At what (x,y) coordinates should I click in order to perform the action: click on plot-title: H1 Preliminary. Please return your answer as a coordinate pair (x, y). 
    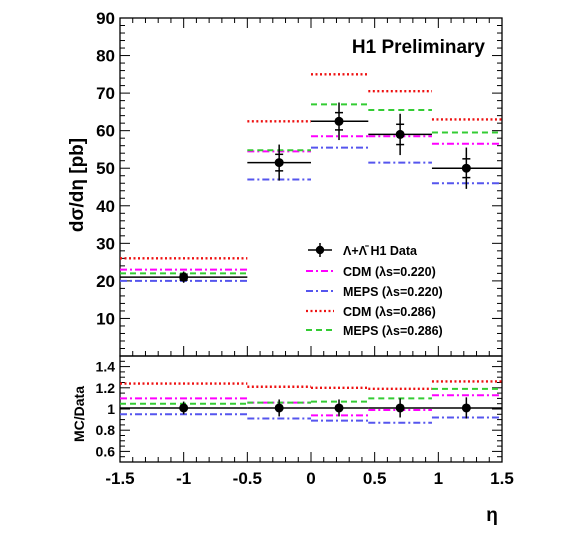
    Looking at the image, I should click on (418, 47).